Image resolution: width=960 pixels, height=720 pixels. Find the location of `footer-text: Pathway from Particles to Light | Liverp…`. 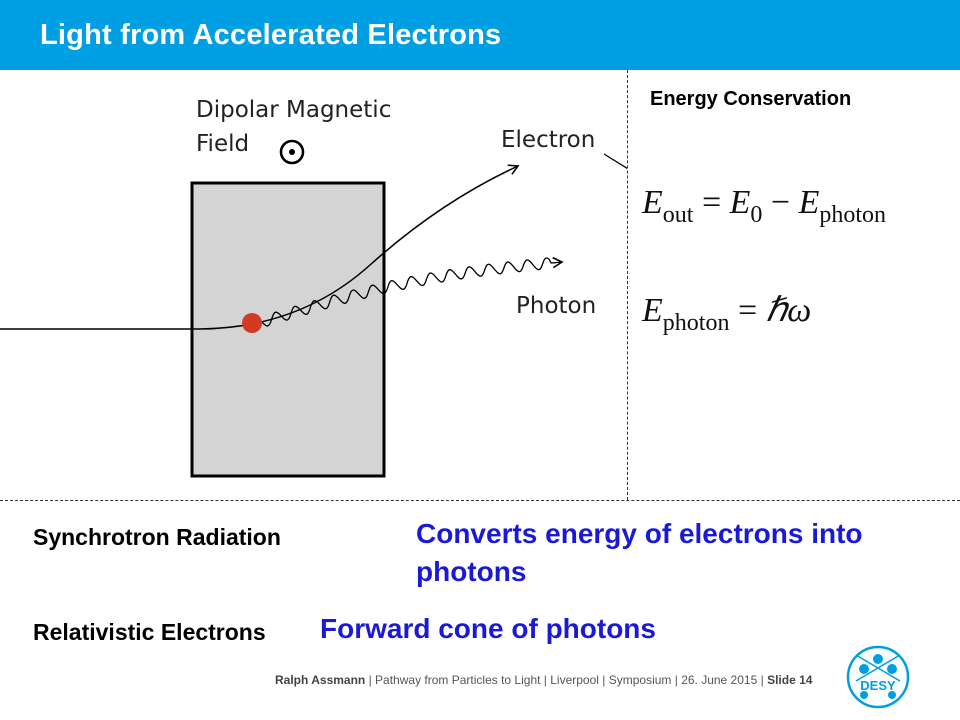

footer-text: Pathway from Particles to Light | Liverp… is located at coordinates (569, 680).